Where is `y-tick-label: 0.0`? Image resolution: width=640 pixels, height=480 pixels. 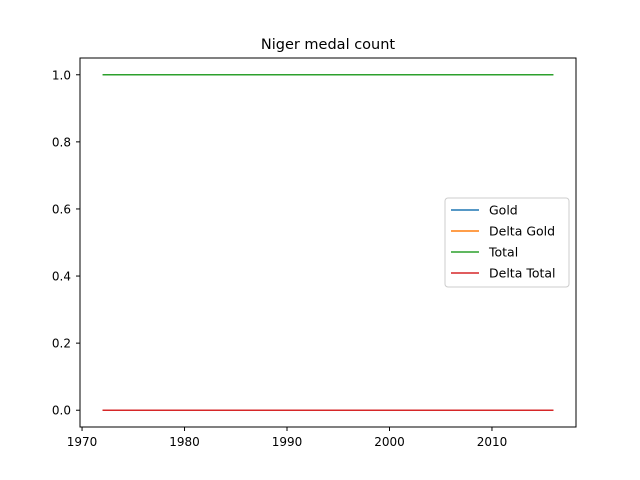
y-tick-label: 0.0 is located at coordinates (61, 411).